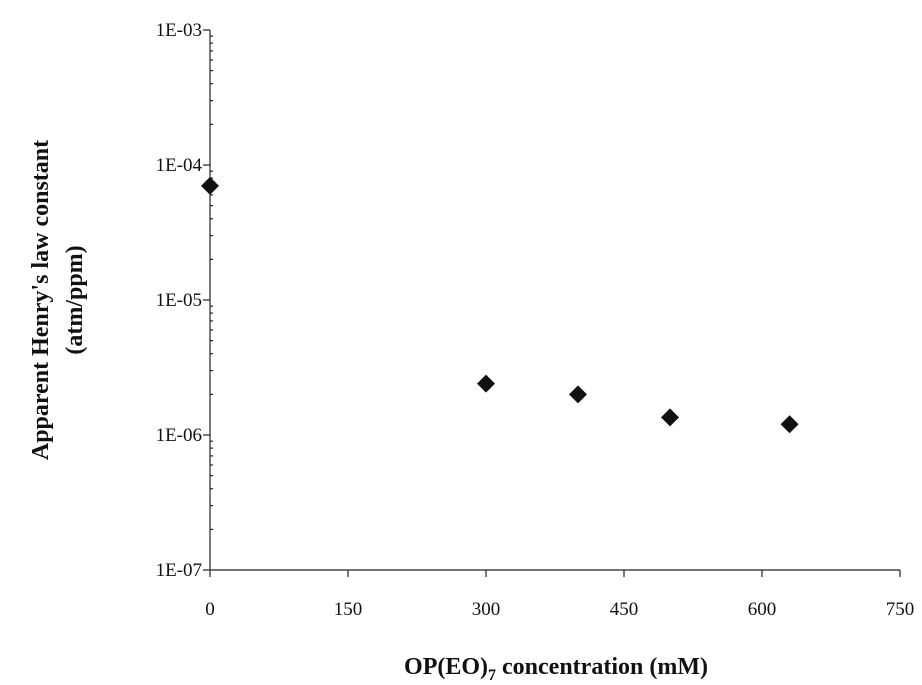  I want to click on y-axis-ticks: 1E-03 1E-04 1E-05 1E-06 1E-07, so click(184, 300).